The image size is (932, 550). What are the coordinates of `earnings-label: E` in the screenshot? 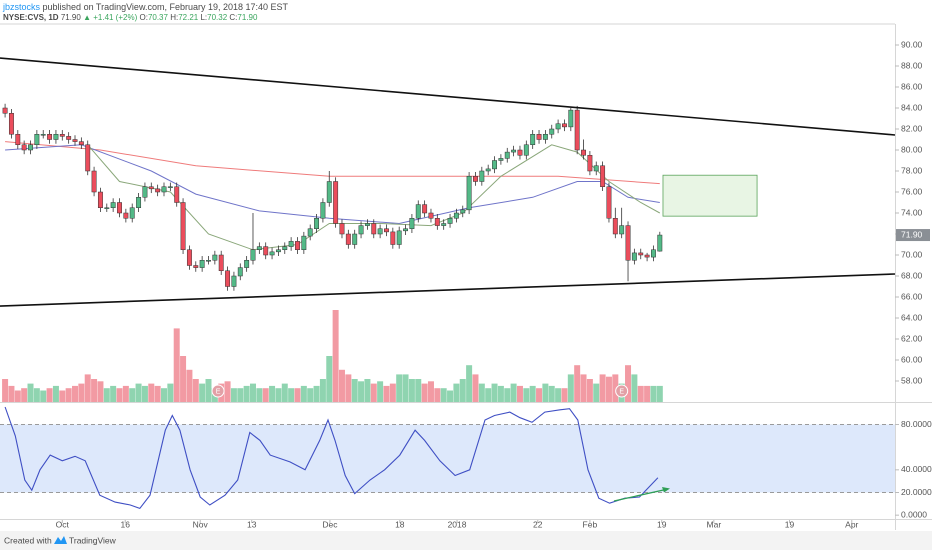 It's located at (218, 391).